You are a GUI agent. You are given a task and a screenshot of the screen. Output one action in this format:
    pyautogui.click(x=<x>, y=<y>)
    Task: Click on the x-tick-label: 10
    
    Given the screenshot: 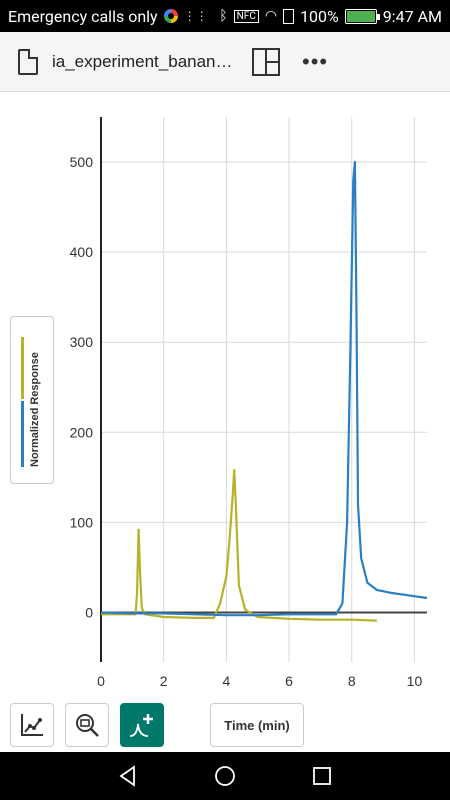 What is the action you would take?
    pyautogui.click(x=415, y=681)
    